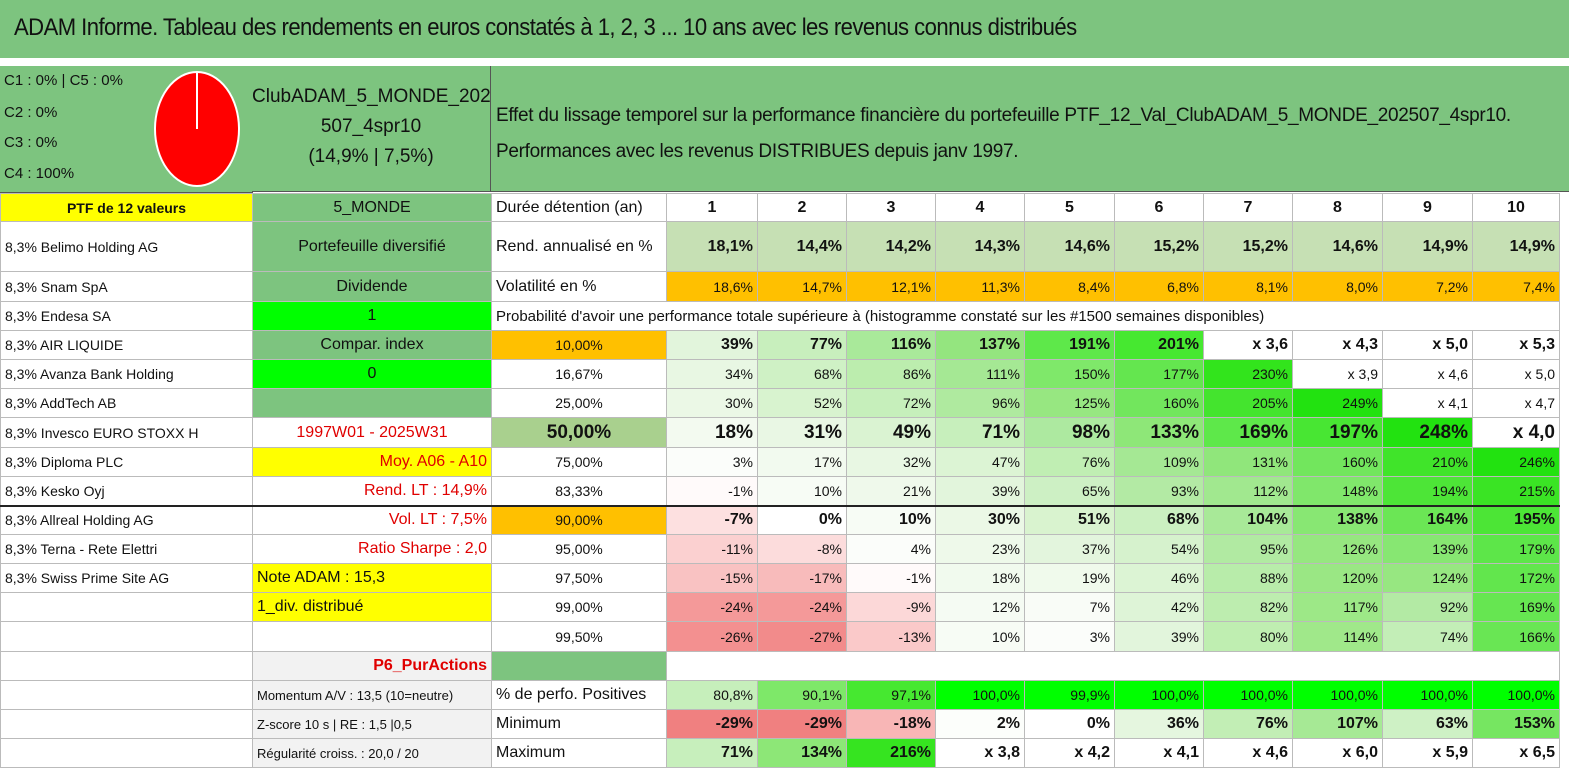 This screenshot has height=782, width=1569. I want to click on holding-cell: 8,3% Terna - Rete Elettri, so click(126, 549).